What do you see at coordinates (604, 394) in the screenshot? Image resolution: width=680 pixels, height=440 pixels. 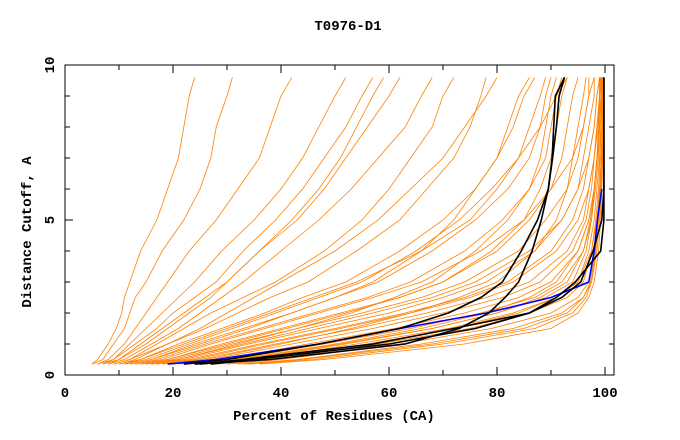 I see `x-tick-label: 100` at bounding box center [604, 394].